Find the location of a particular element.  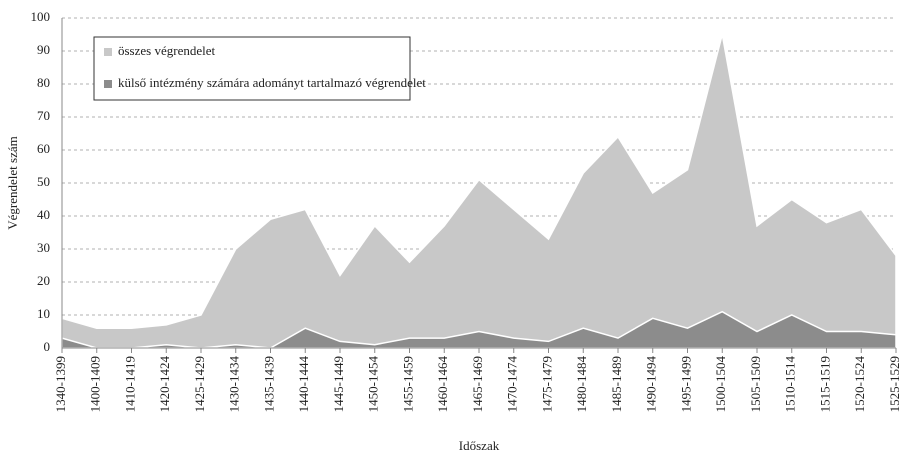

y-tick-label: 40 is located at coordinates (43, 214).